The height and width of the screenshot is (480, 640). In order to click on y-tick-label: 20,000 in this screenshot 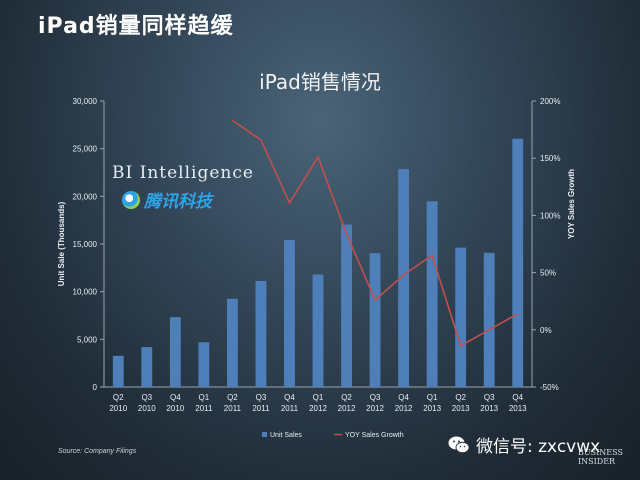, I will do `click(85, 196)`.